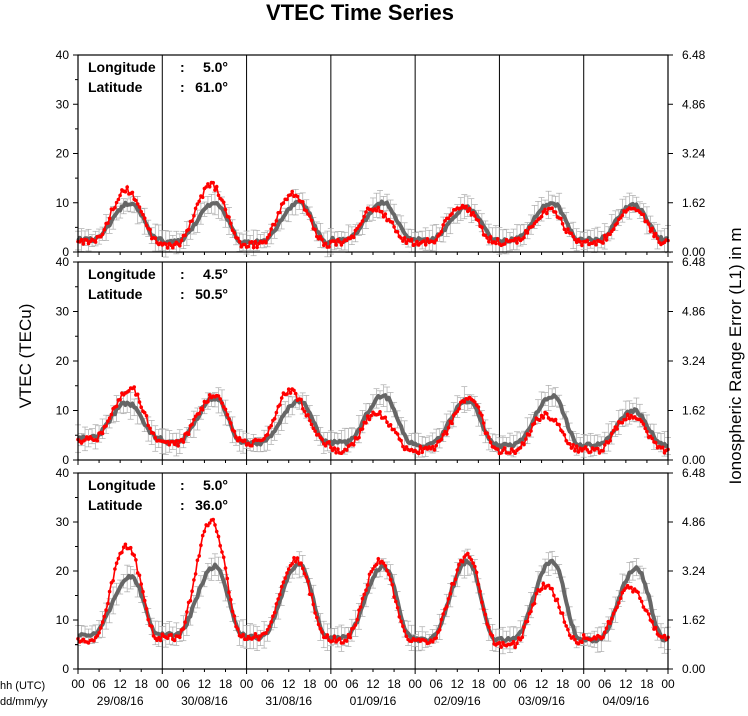 The image size is (748, 716). I want to click on latitude-value: 36.0°, so click(211, 505).